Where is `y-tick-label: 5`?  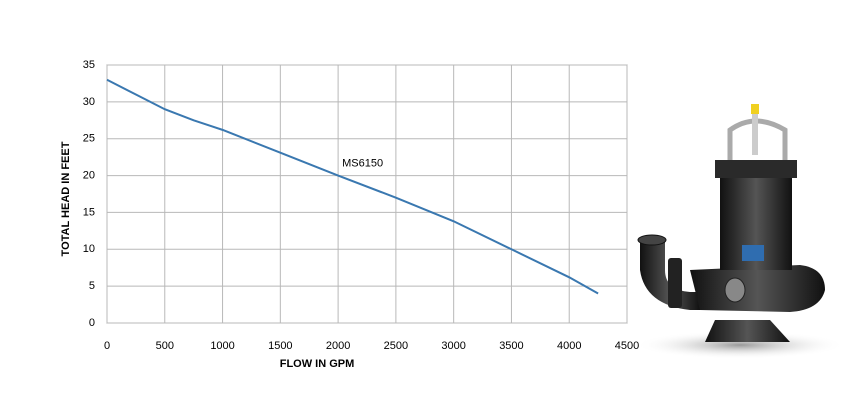 y-tick-label: 5 is located at coordinates (92, 286).